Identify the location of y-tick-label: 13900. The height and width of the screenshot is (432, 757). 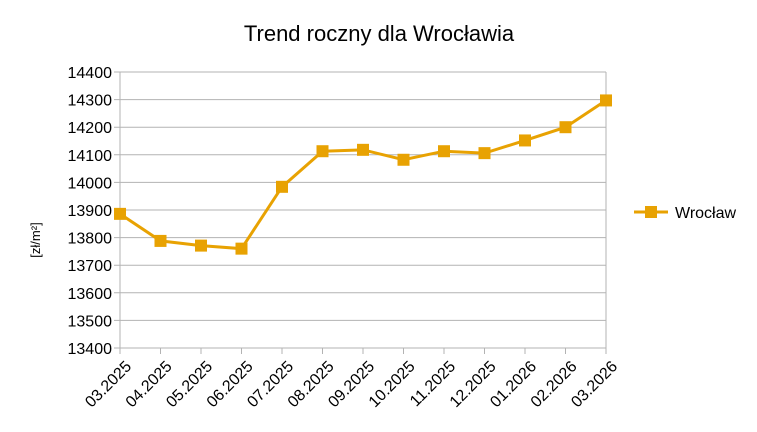
(90, 211).